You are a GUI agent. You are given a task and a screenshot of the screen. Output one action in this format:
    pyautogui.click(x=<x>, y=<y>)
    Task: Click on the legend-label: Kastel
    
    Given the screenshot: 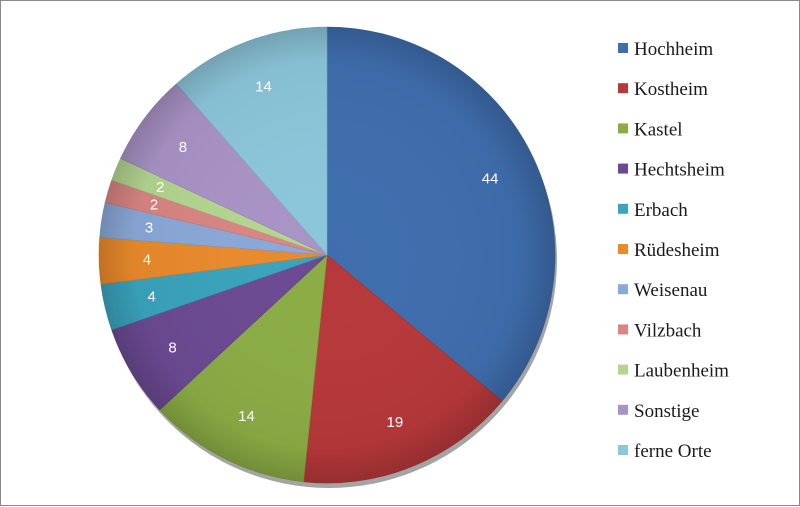 What is the action you would take?
    pyautogui.click(x=658, y=129)
    